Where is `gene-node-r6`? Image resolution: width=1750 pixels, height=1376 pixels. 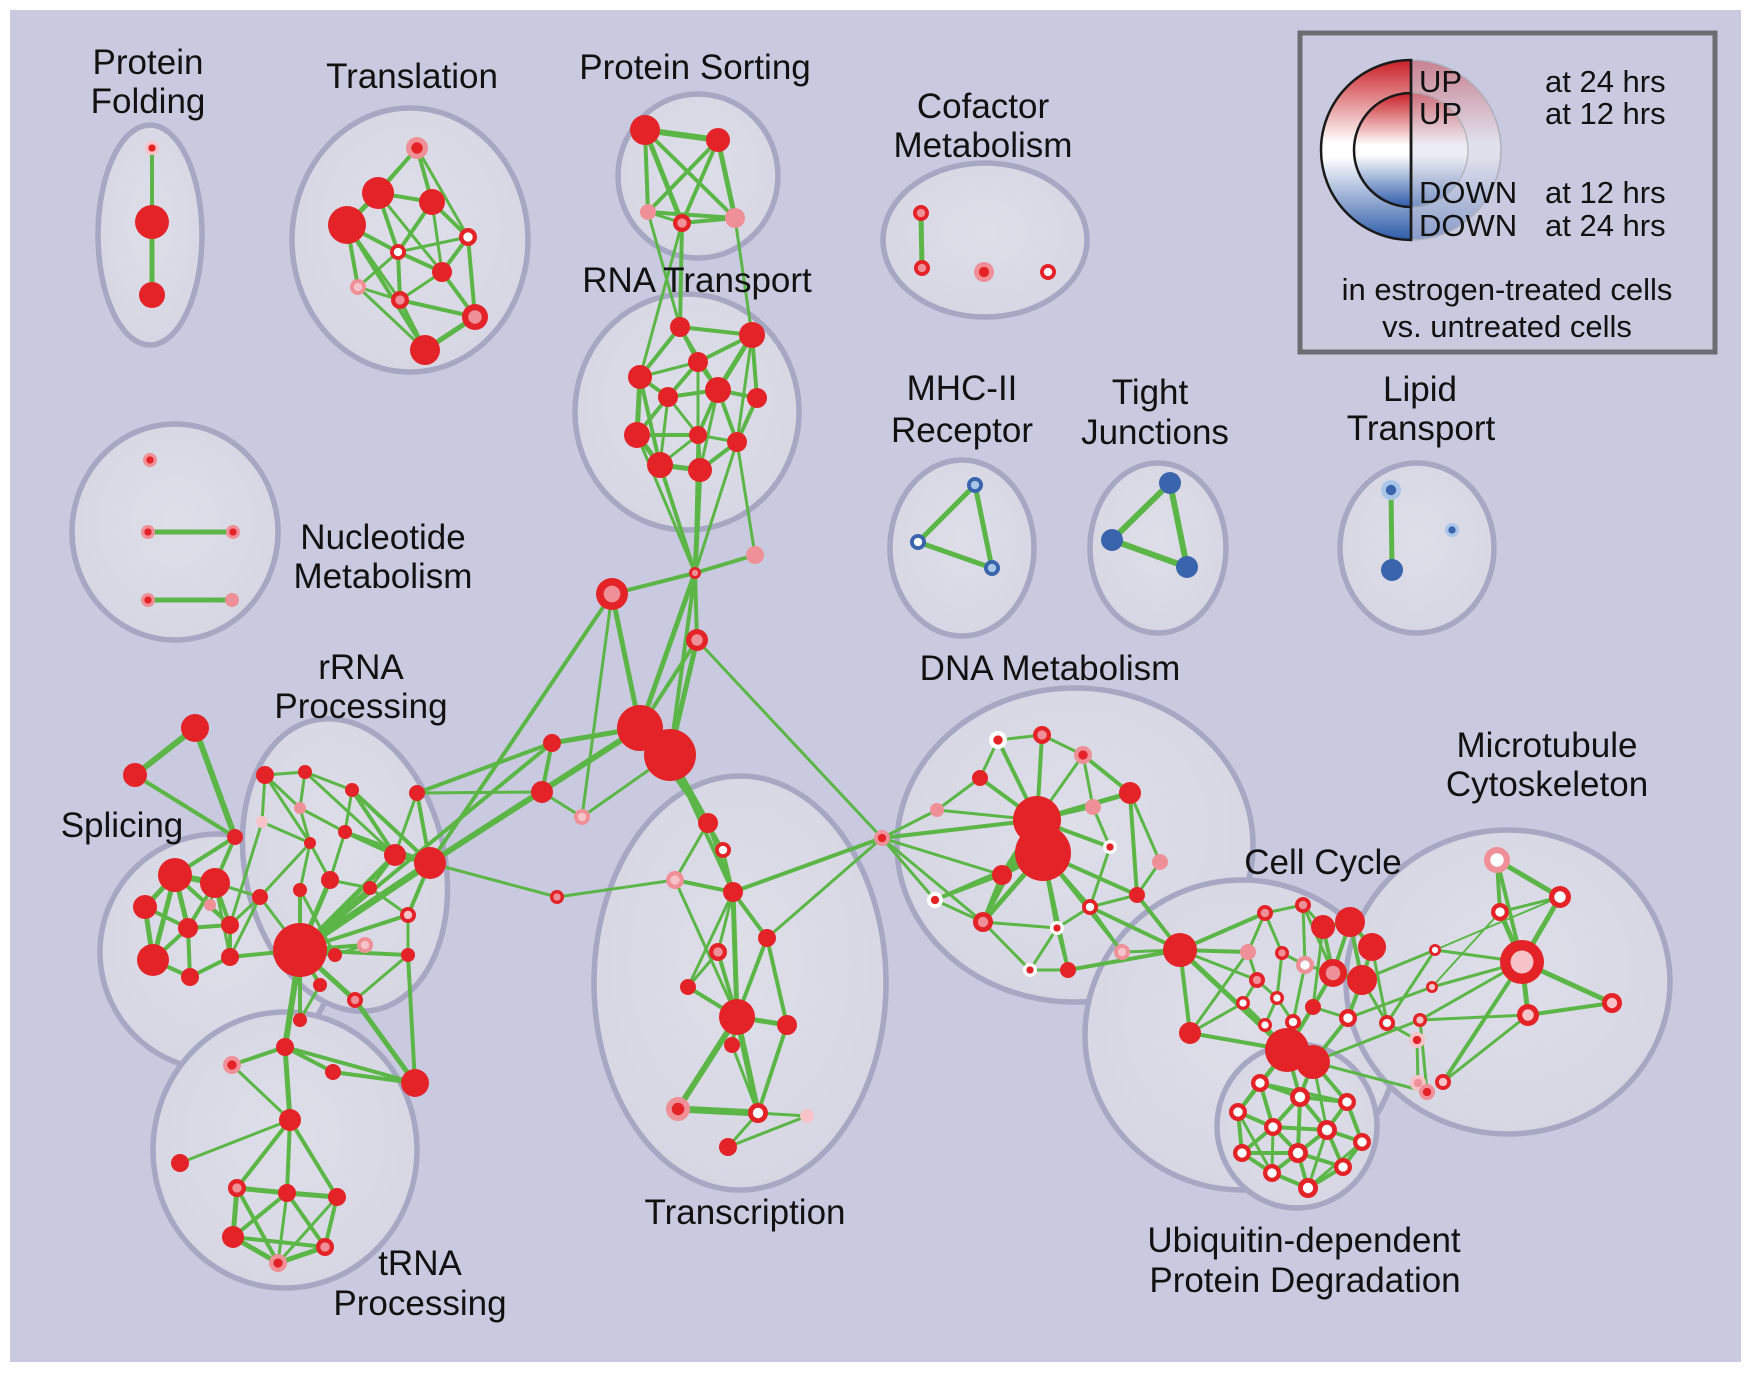 gene-node-r6 is located at coordinates (718, 390).